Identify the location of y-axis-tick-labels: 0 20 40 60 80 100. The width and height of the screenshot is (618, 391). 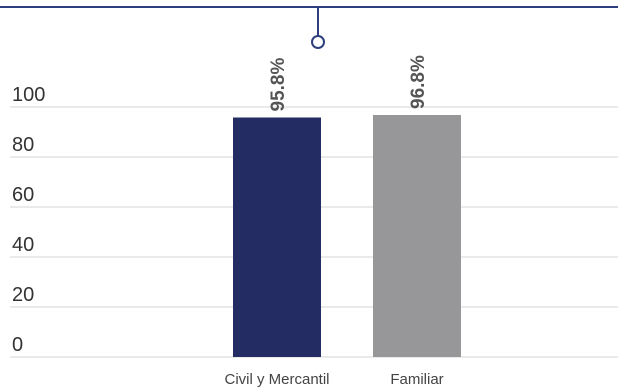
(28, 220).